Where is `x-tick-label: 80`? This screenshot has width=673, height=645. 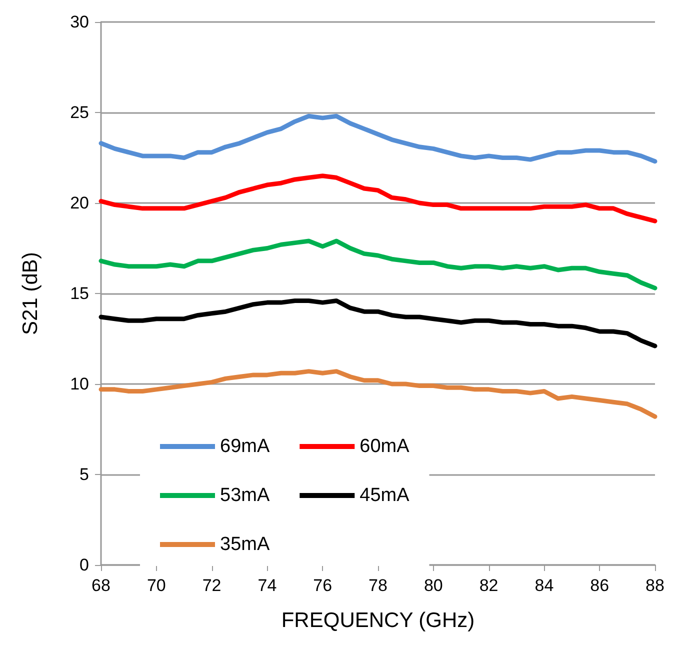
x-tick-label: 80 is located at coordinates (433, 585).